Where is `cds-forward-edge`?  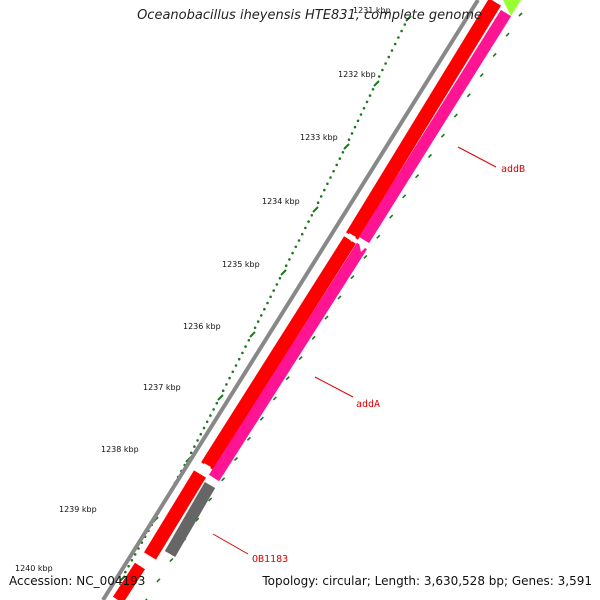
cds-forward-edge is located at coordinates (129, 581).